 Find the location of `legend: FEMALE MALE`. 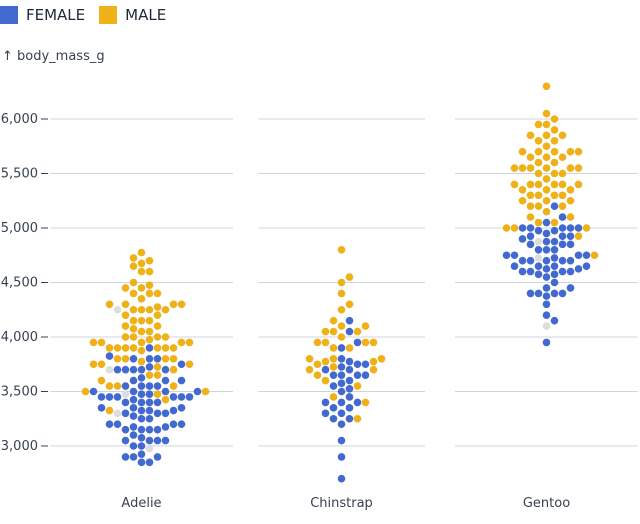

legend: FEMALE MALE is located at coordinates (90, 15).